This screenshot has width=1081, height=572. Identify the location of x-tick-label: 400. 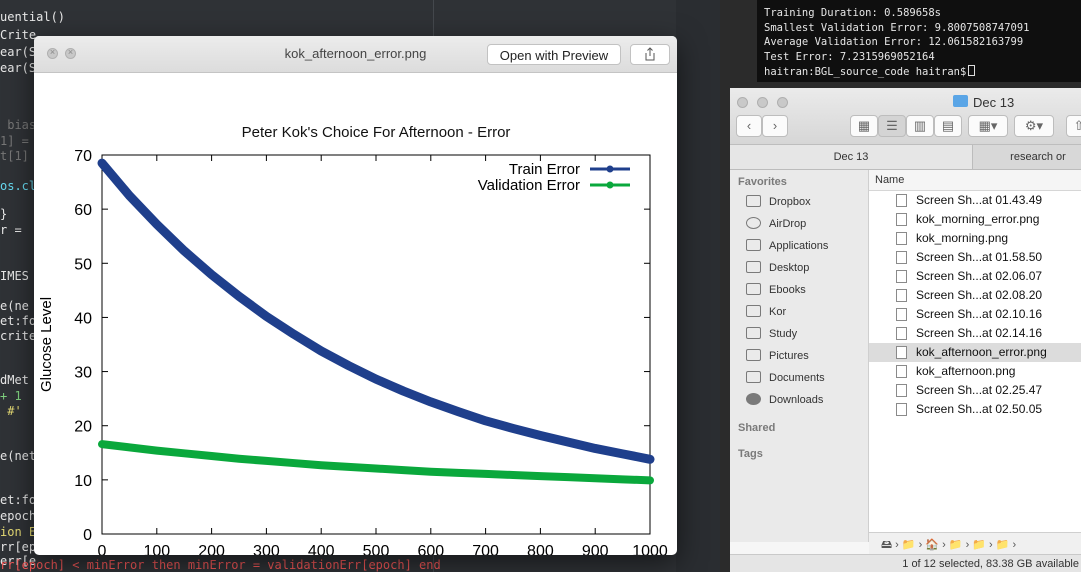
(321, 549).